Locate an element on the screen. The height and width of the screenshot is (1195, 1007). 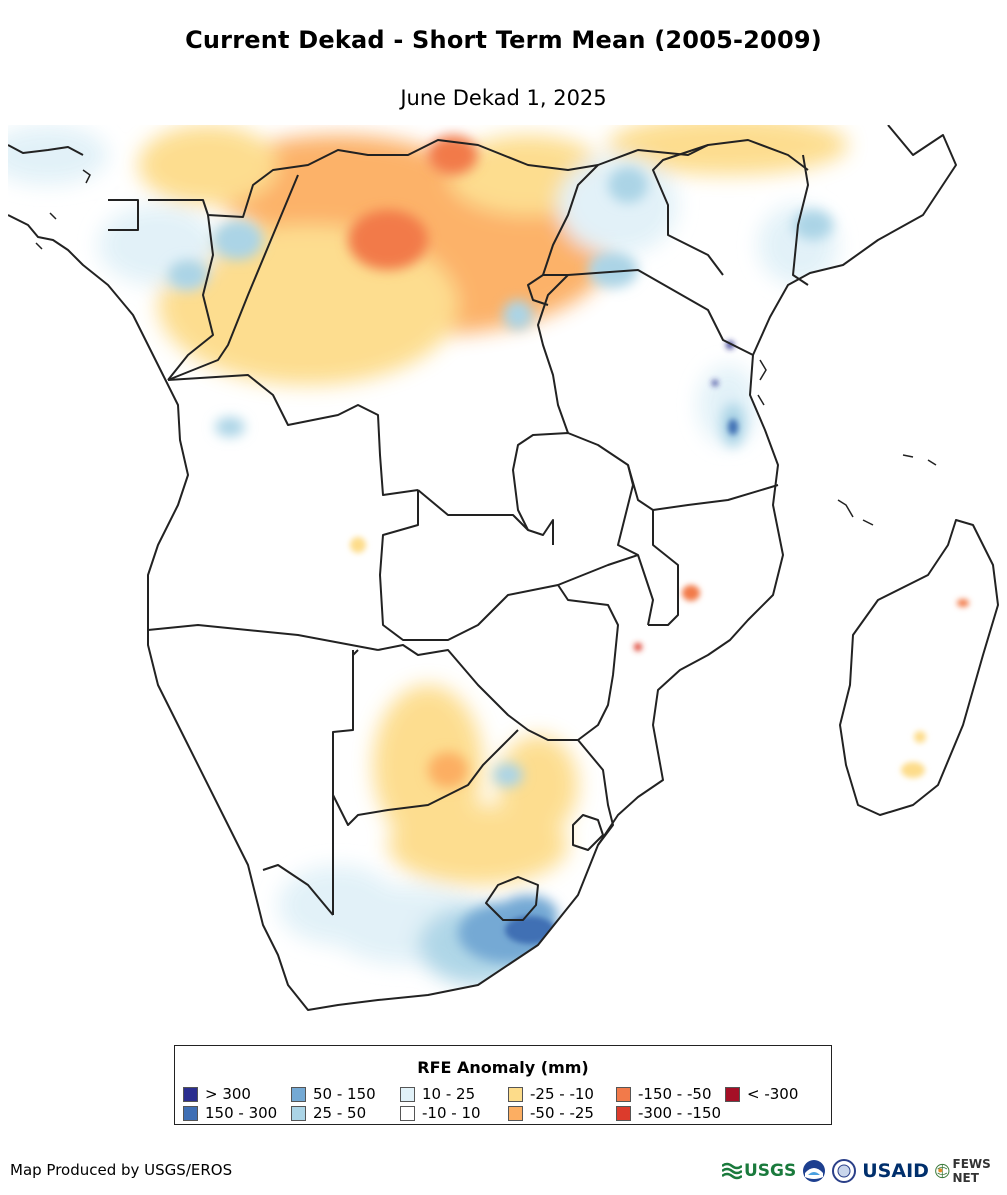
doc-seal-icon is located at coordinates (844, 1171).